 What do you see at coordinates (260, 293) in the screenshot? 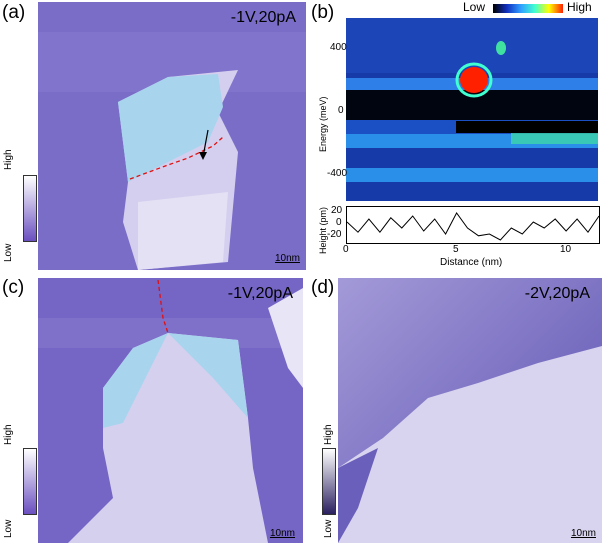
I see `condition-c: -1V,20pA` at bounding box center [260, 293].